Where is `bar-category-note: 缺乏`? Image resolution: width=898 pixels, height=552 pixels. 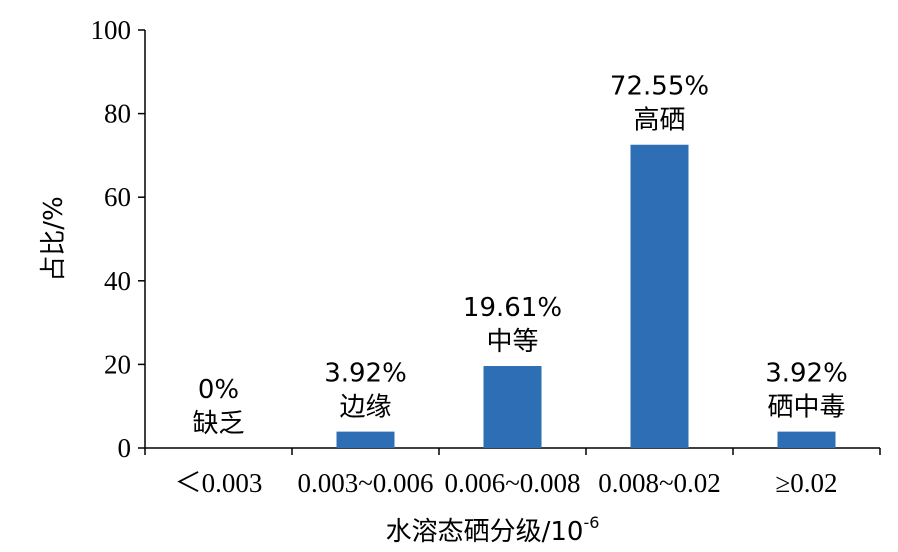
bar-category-note: 缺乏 is located at coordinates (218, 424).